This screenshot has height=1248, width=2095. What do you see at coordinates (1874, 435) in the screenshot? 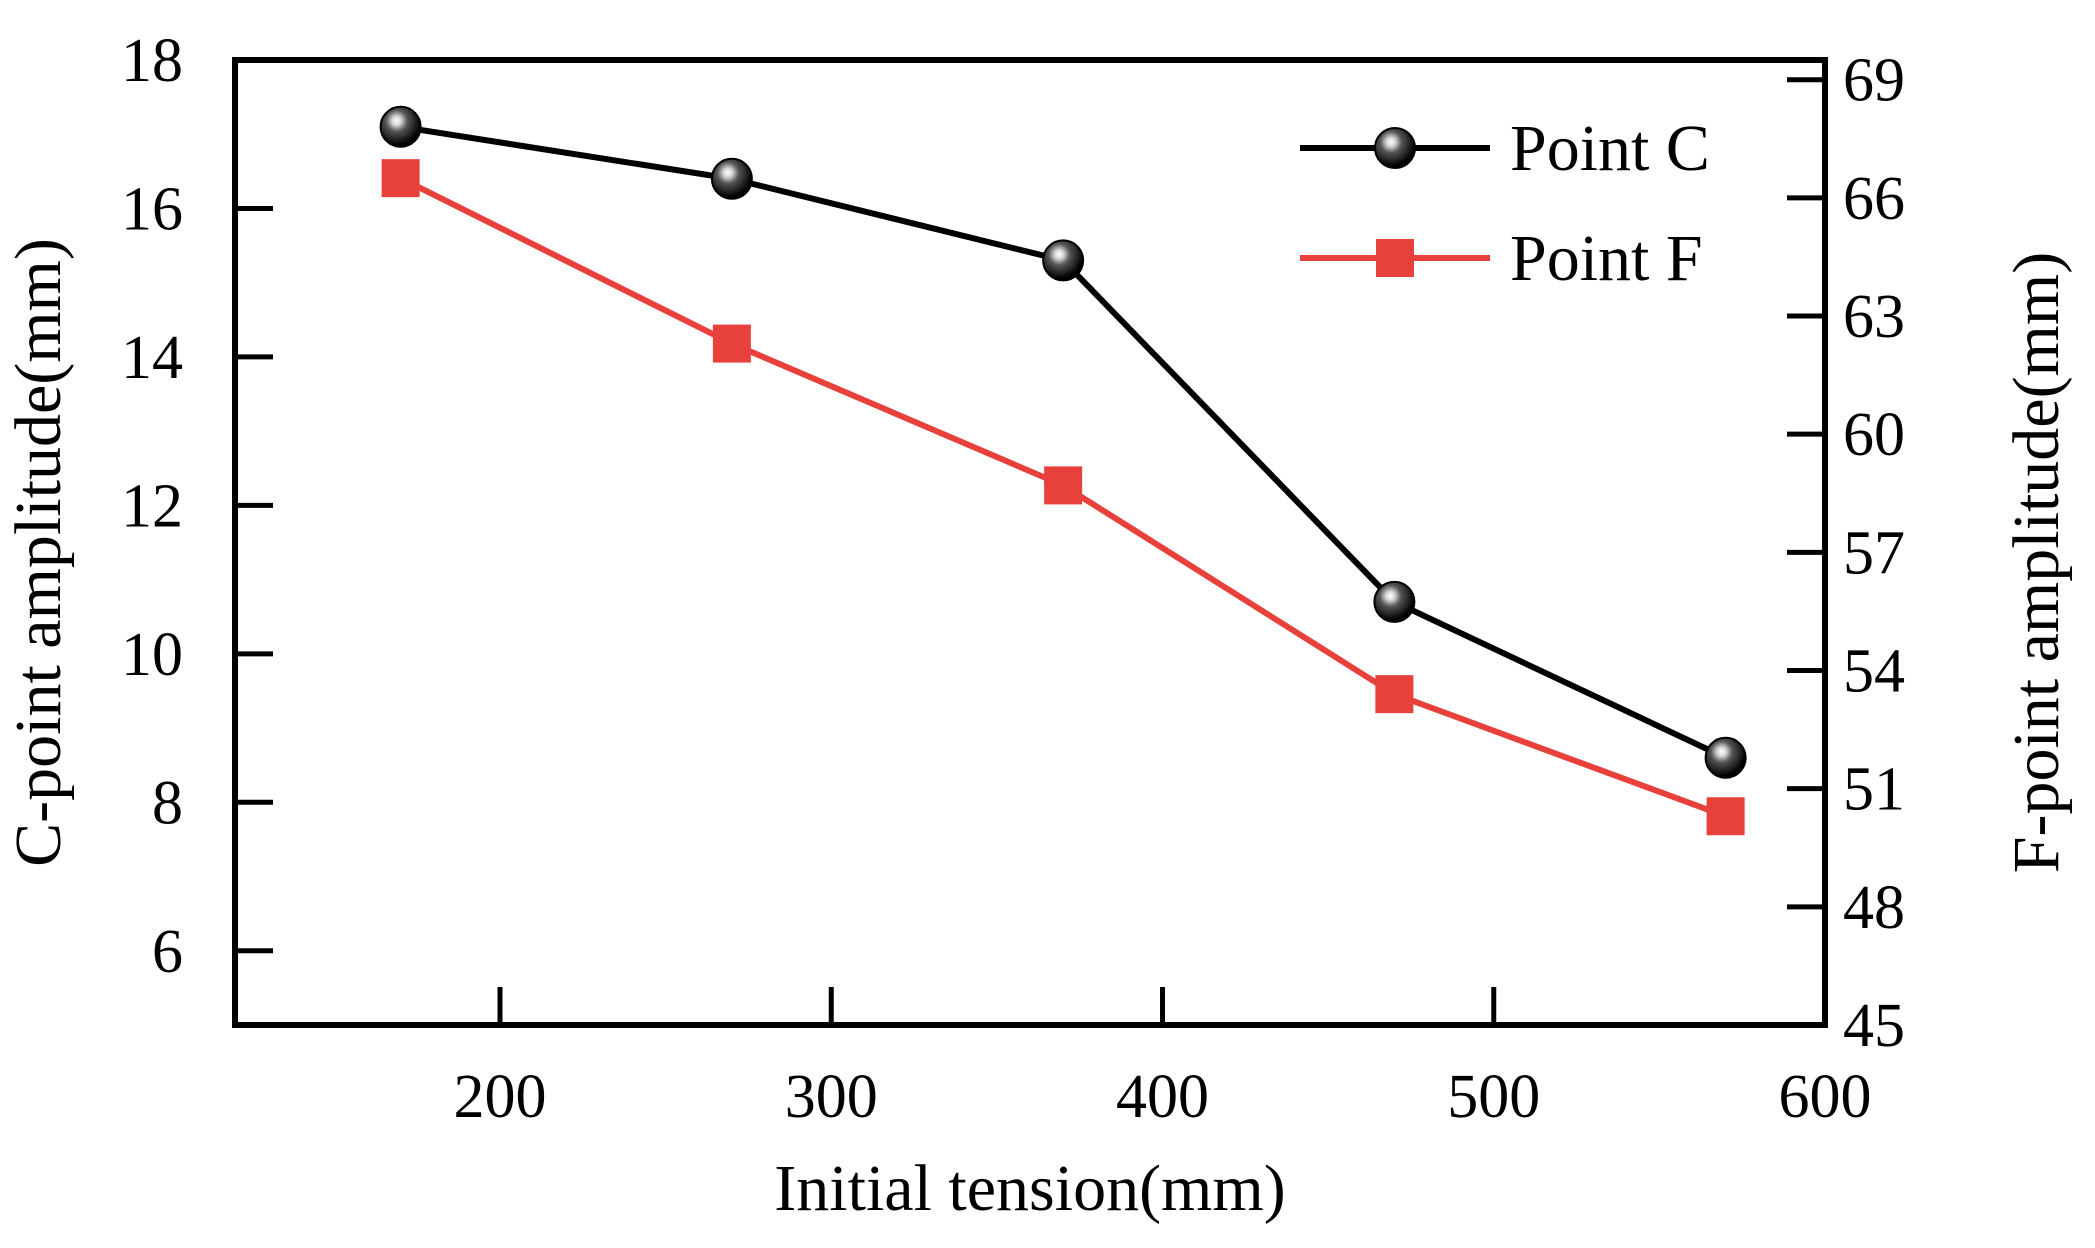
I see `y2-tick-label-60: 60` at bounding box center [1874, 435].